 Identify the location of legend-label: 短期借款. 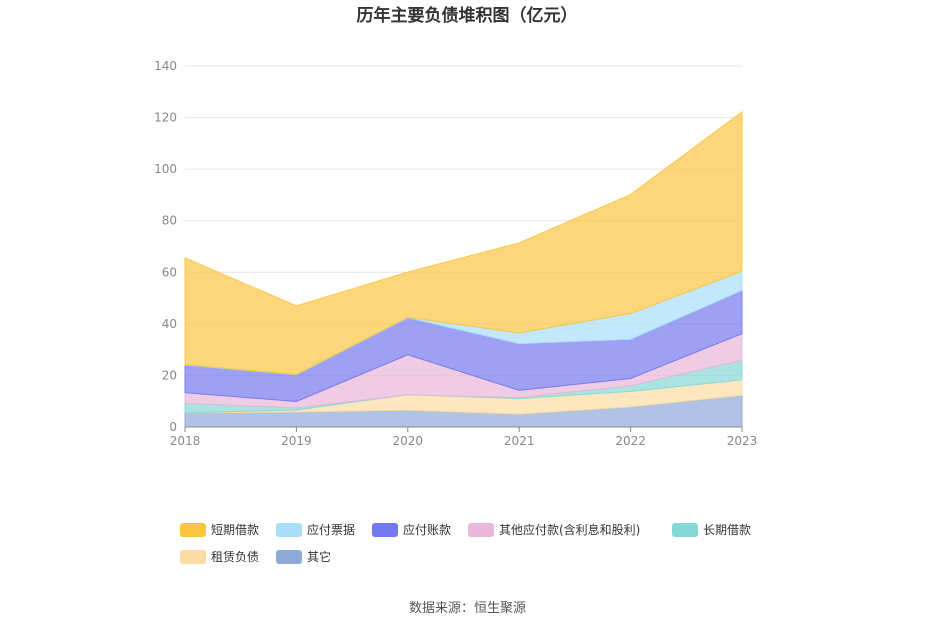
(235, 530).